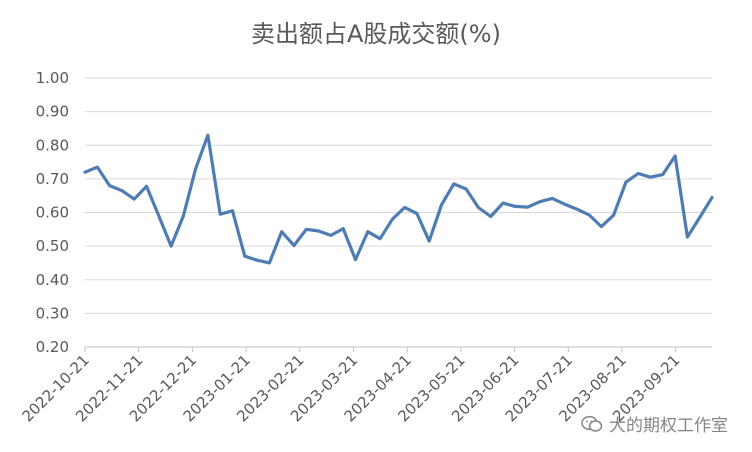  What do you see at coordinates (592, 423) in the screenshot?
I see `wechat-icon` at bounding box center [592, 423].